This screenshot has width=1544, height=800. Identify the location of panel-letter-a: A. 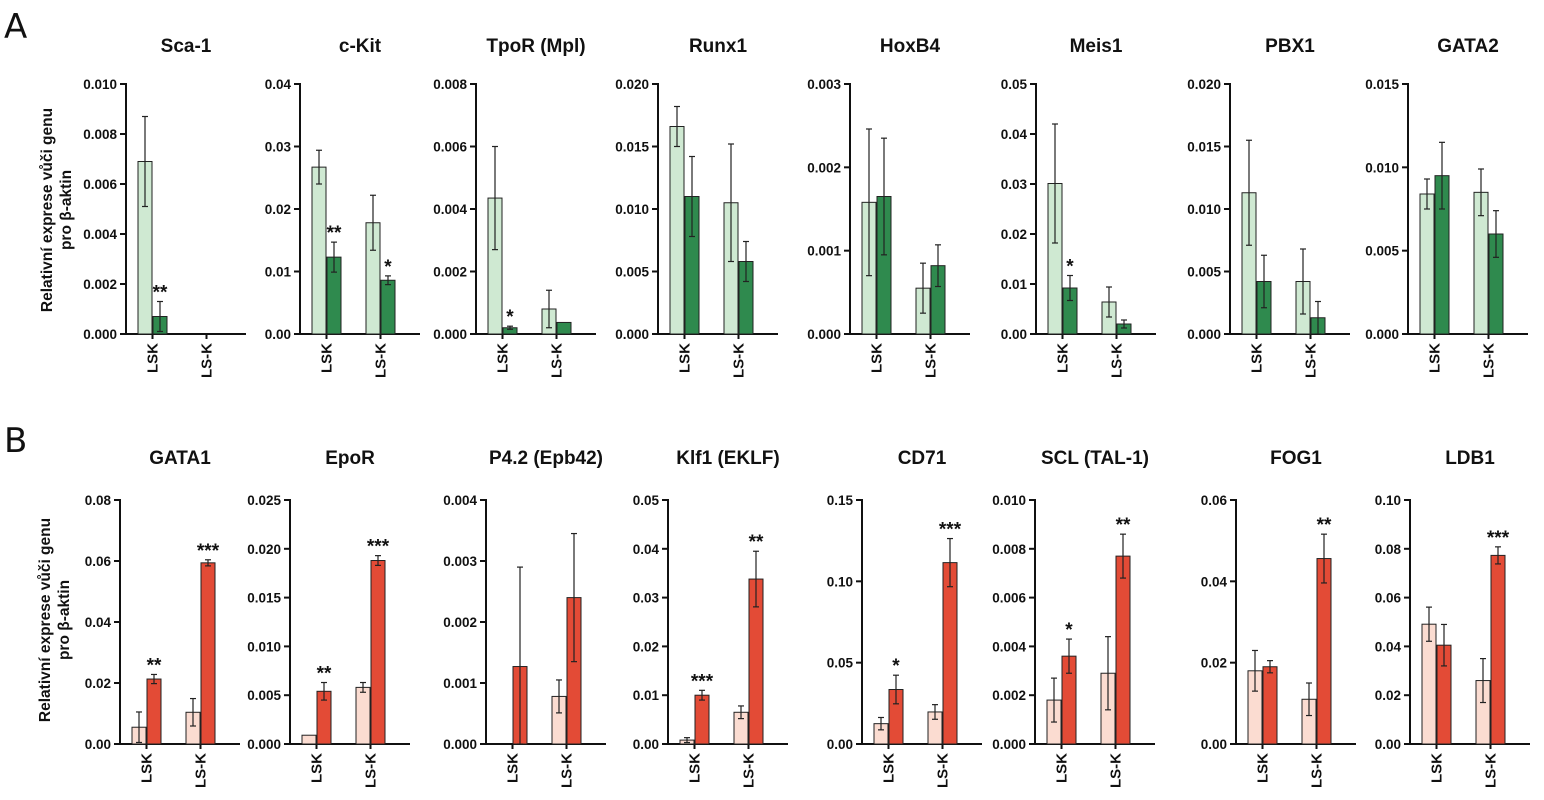
(15, 27).